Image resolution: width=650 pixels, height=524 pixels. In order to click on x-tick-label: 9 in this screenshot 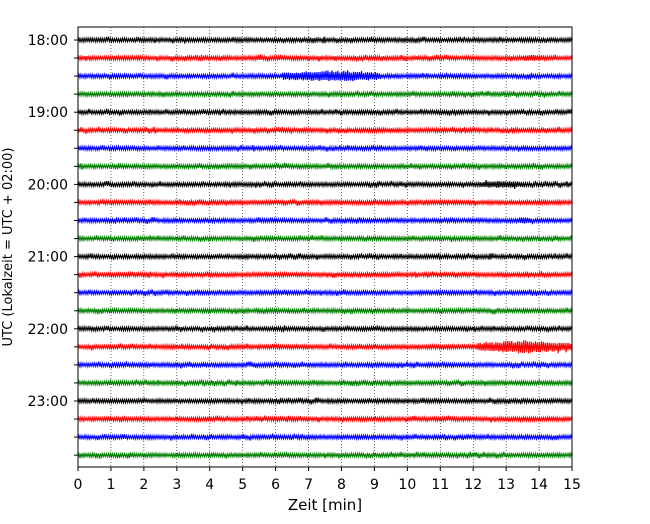, I will do `click(374, 485)`.